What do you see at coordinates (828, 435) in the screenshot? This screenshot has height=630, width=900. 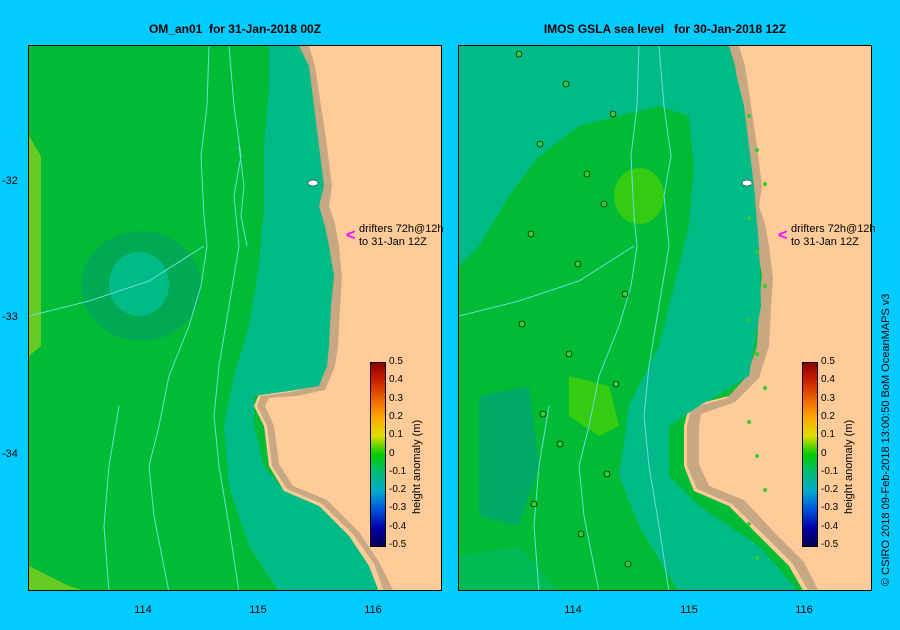 I see `right-colorbar-tick: 0.1` at bounding box center [828, 435].